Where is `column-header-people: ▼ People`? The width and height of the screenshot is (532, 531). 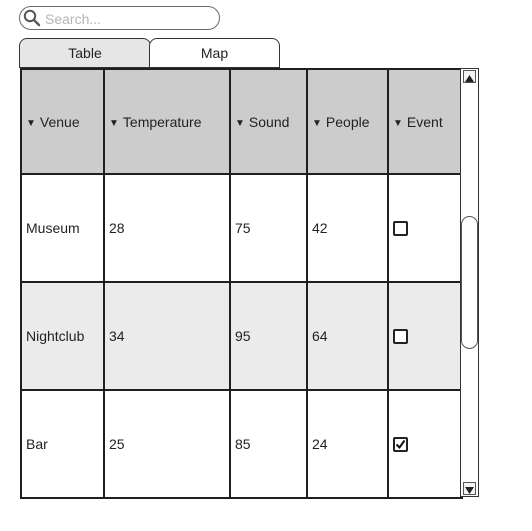 column-header-people: ▼ People is located at coordinates (347, 121).